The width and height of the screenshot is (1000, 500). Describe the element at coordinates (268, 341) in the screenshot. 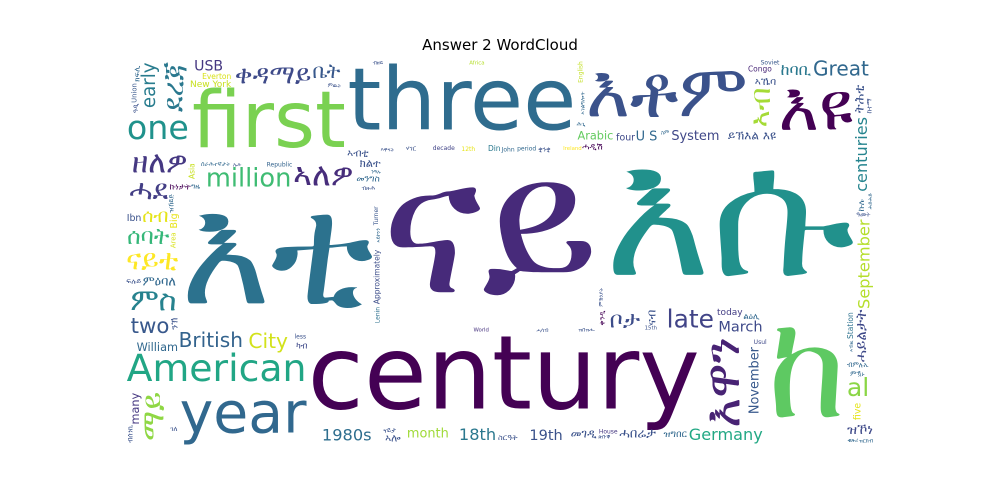

I see `word: City` at that location.